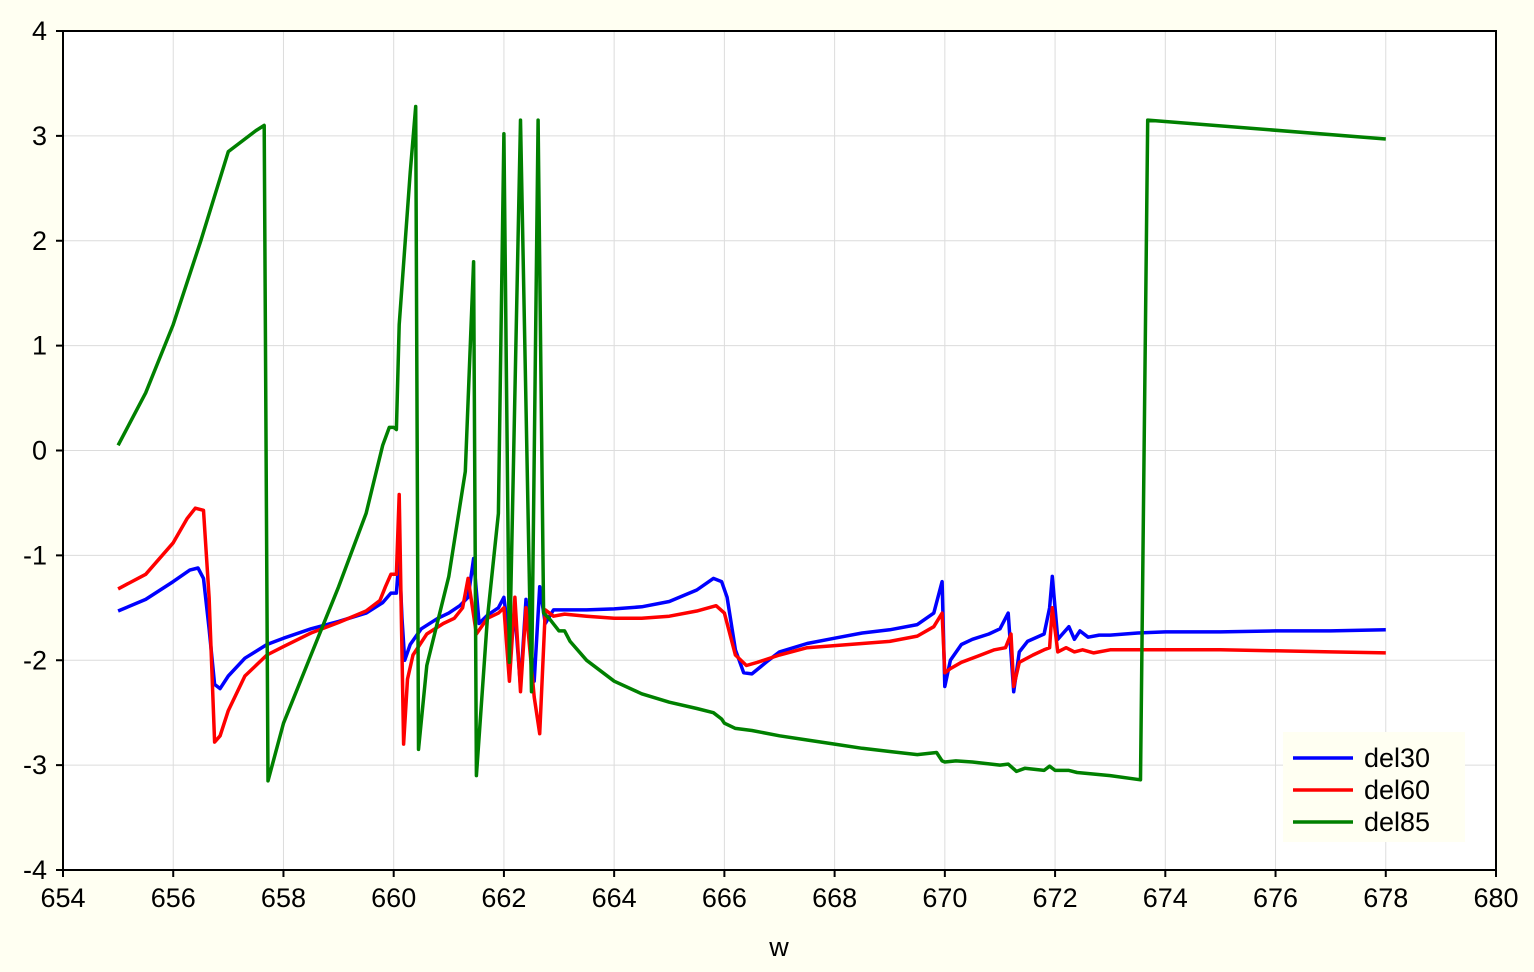  I want to click on y-tick-label: 0, so click(39, 451).